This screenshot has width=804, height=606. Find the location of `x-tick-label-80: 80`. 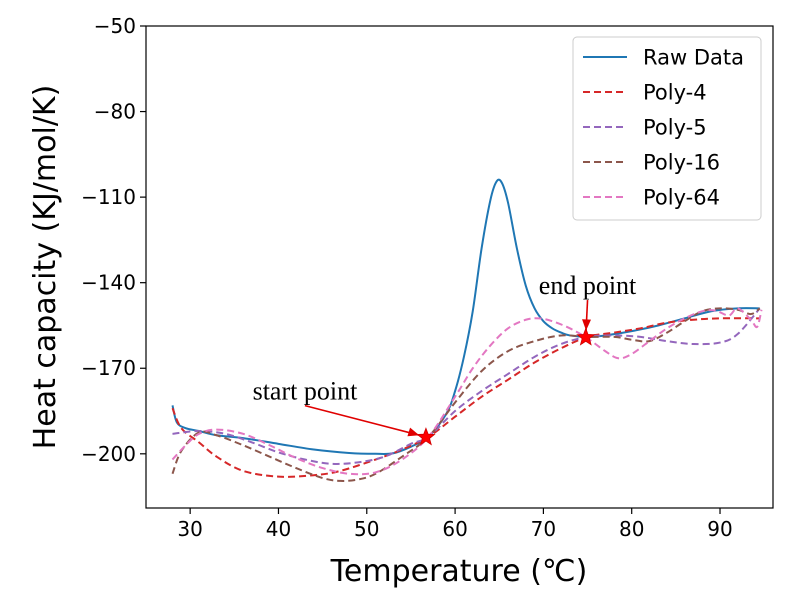

x-tick-label-80: 80 is located at coordinates (631, 529).